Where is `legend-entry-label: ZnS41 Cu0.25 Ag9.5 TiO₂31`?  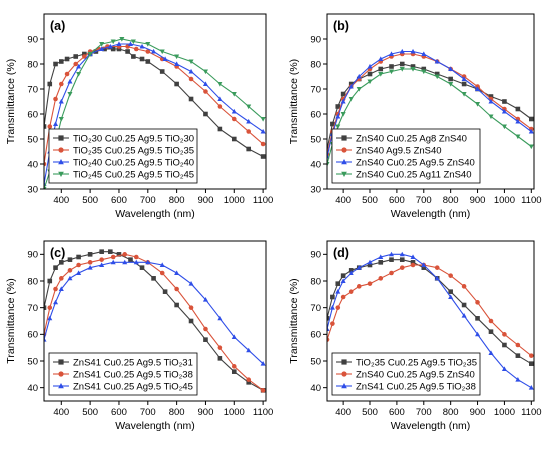 legend-entry-label: ZnS41 Cu0.25 Ag9.5 TiO₂31 is located at coordinates (133, 362).